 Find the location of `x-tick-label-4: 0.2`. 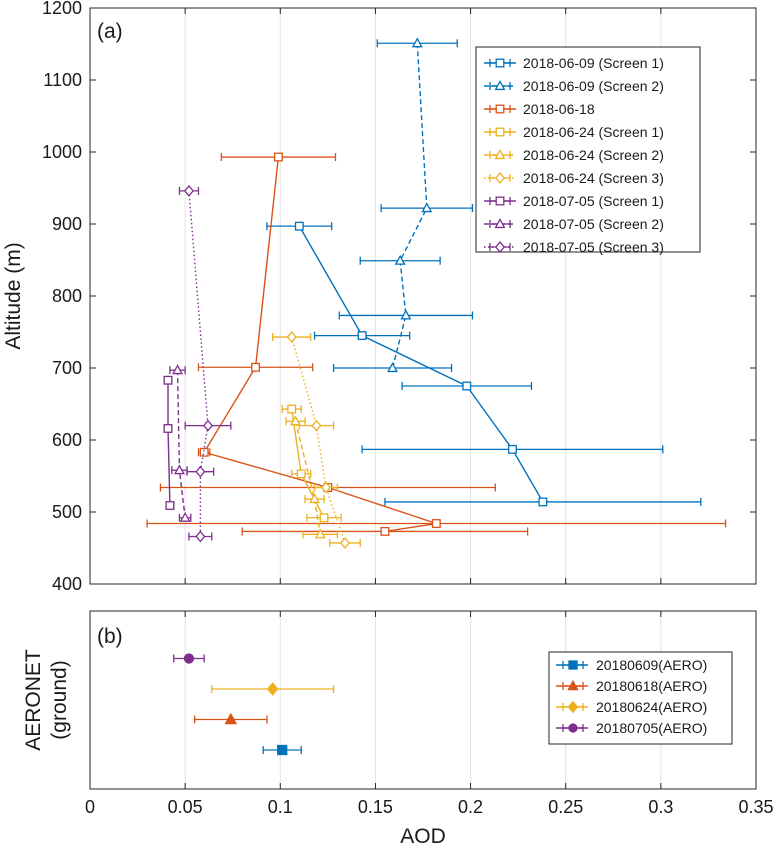

x-tick-label-4: 0.2 is located at coordinates (470, 807).